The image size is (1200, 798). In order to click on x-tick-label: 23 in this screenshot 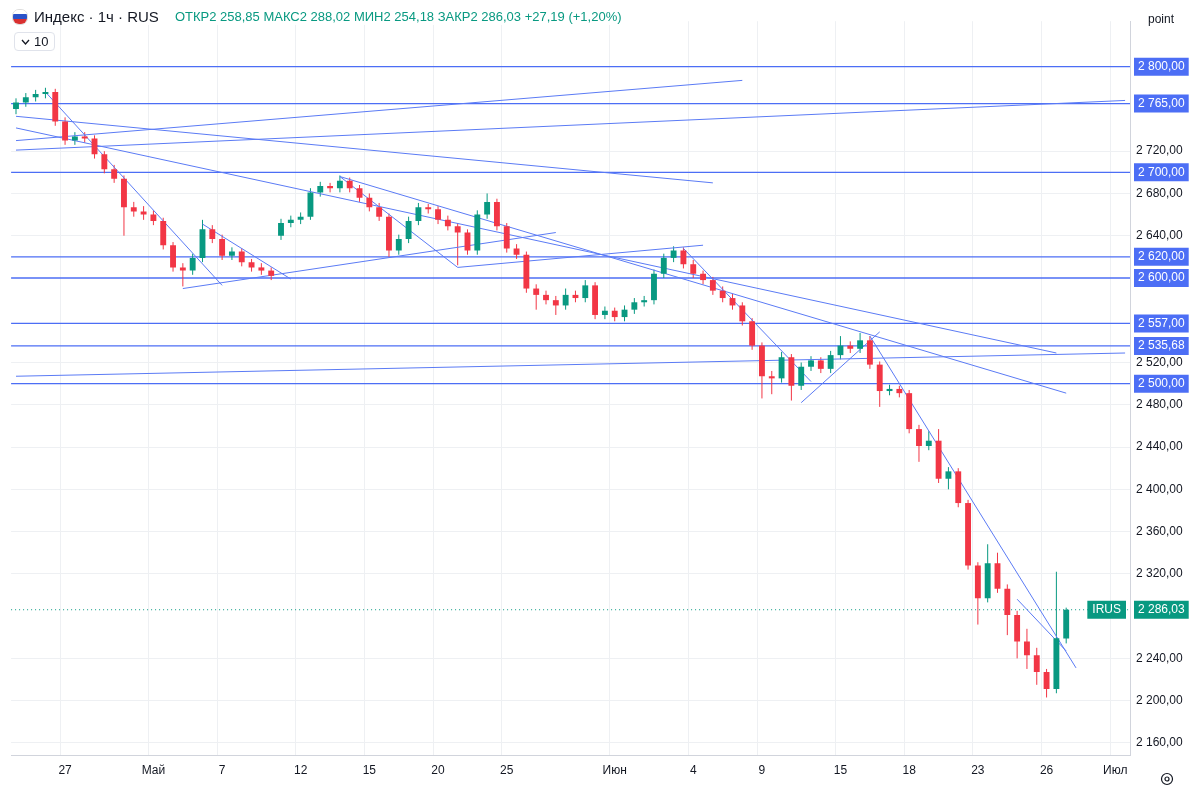, I will do `click(978, 770)`.